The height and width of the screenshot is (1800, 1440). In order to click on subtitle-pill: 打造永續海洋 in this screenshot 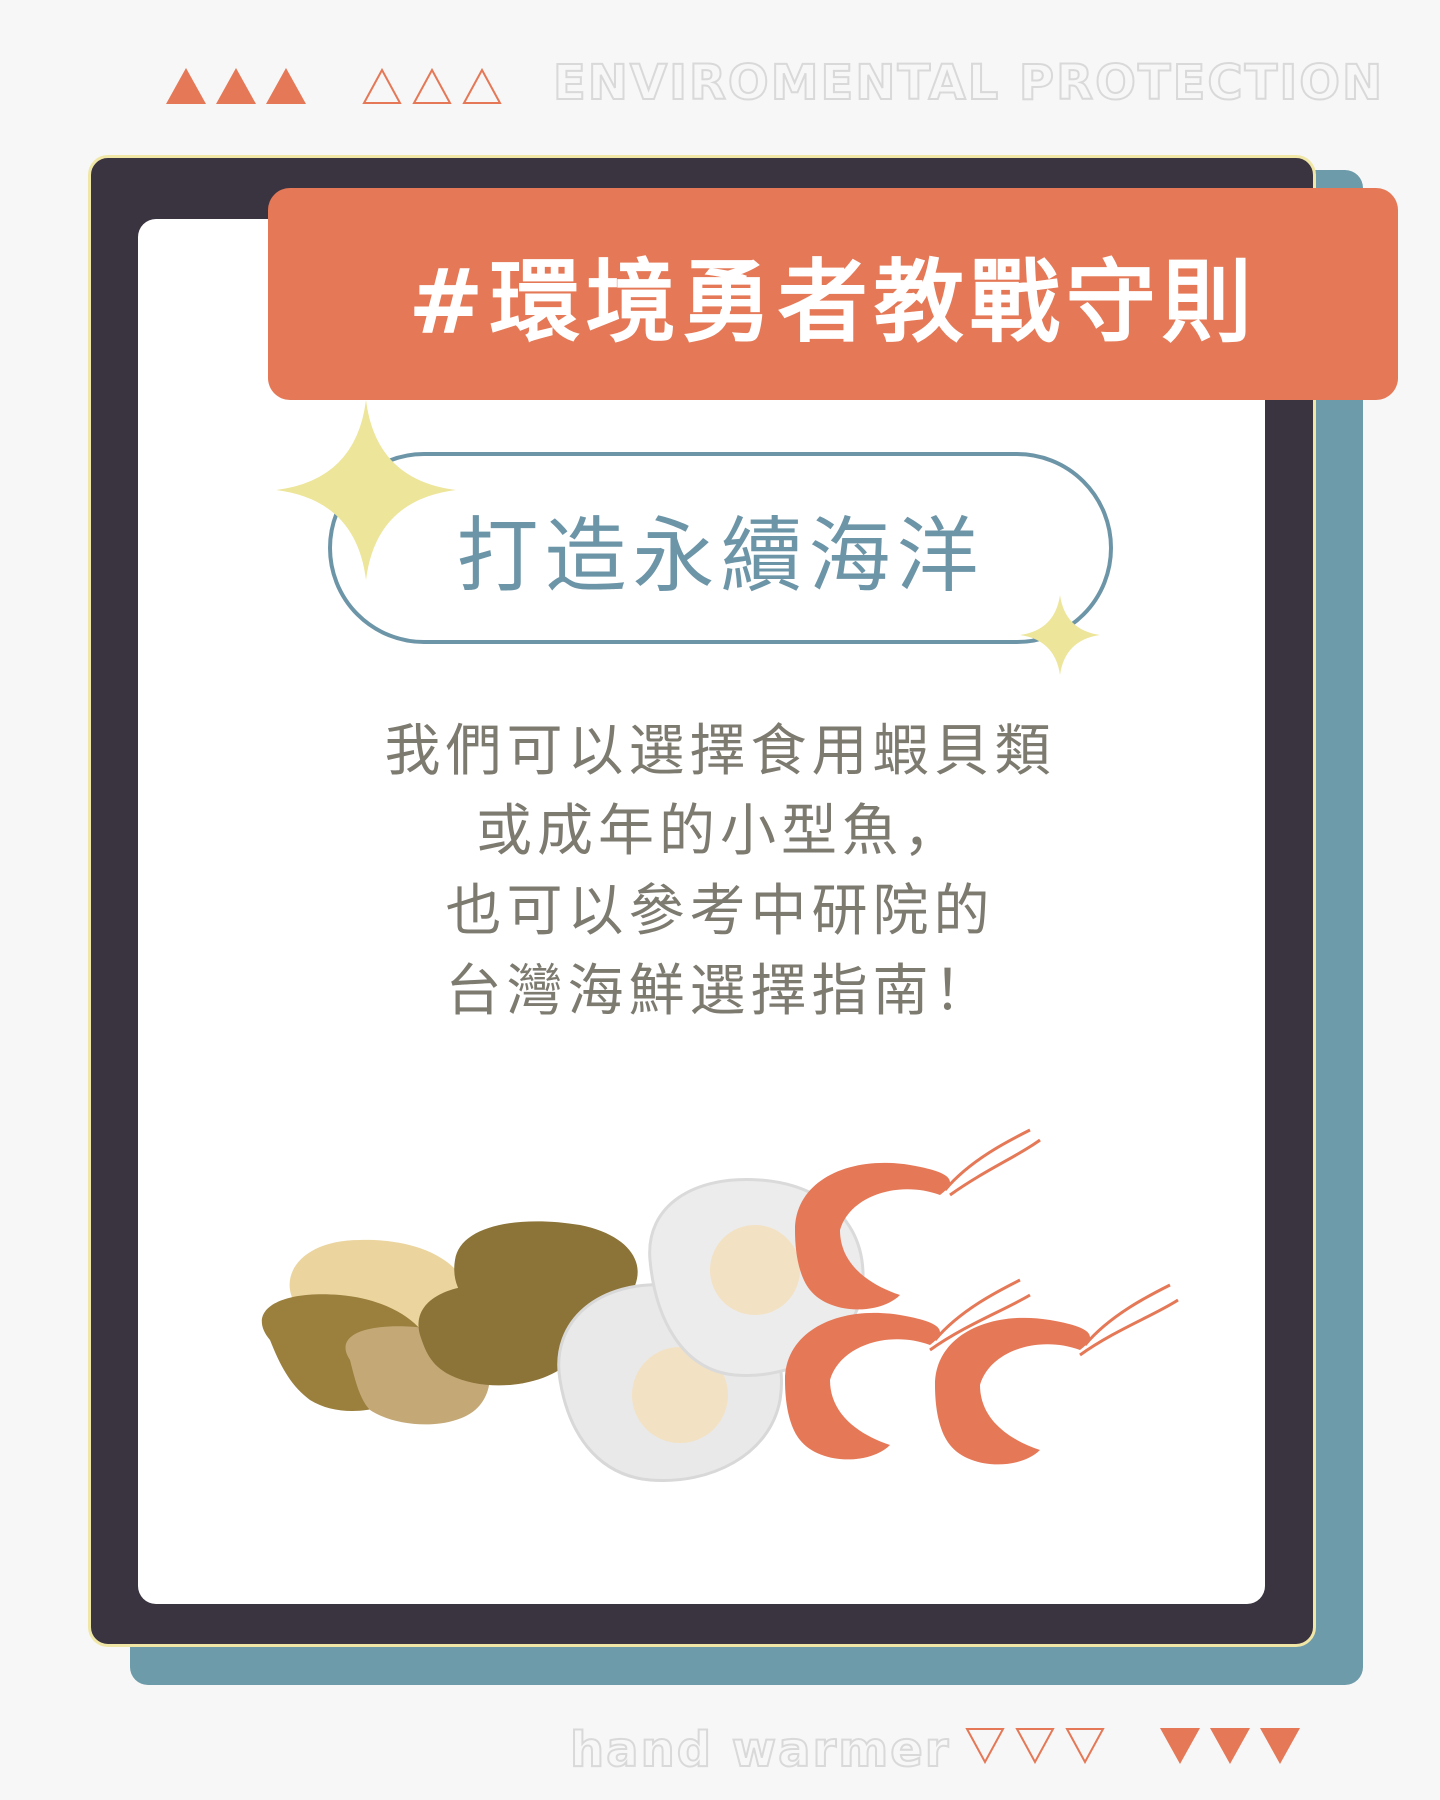, I will do `click(720, 548)`.